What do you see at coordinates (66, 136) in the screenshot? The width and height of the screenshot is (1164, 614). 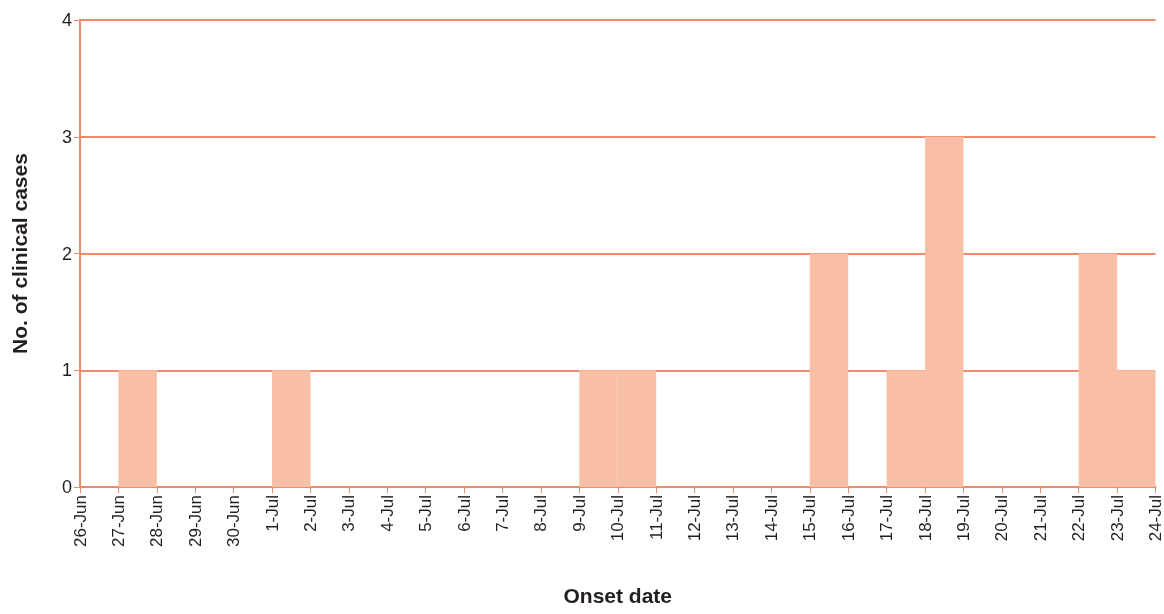 I see `y-tick-label: 3` at bounding box center [66, 136].